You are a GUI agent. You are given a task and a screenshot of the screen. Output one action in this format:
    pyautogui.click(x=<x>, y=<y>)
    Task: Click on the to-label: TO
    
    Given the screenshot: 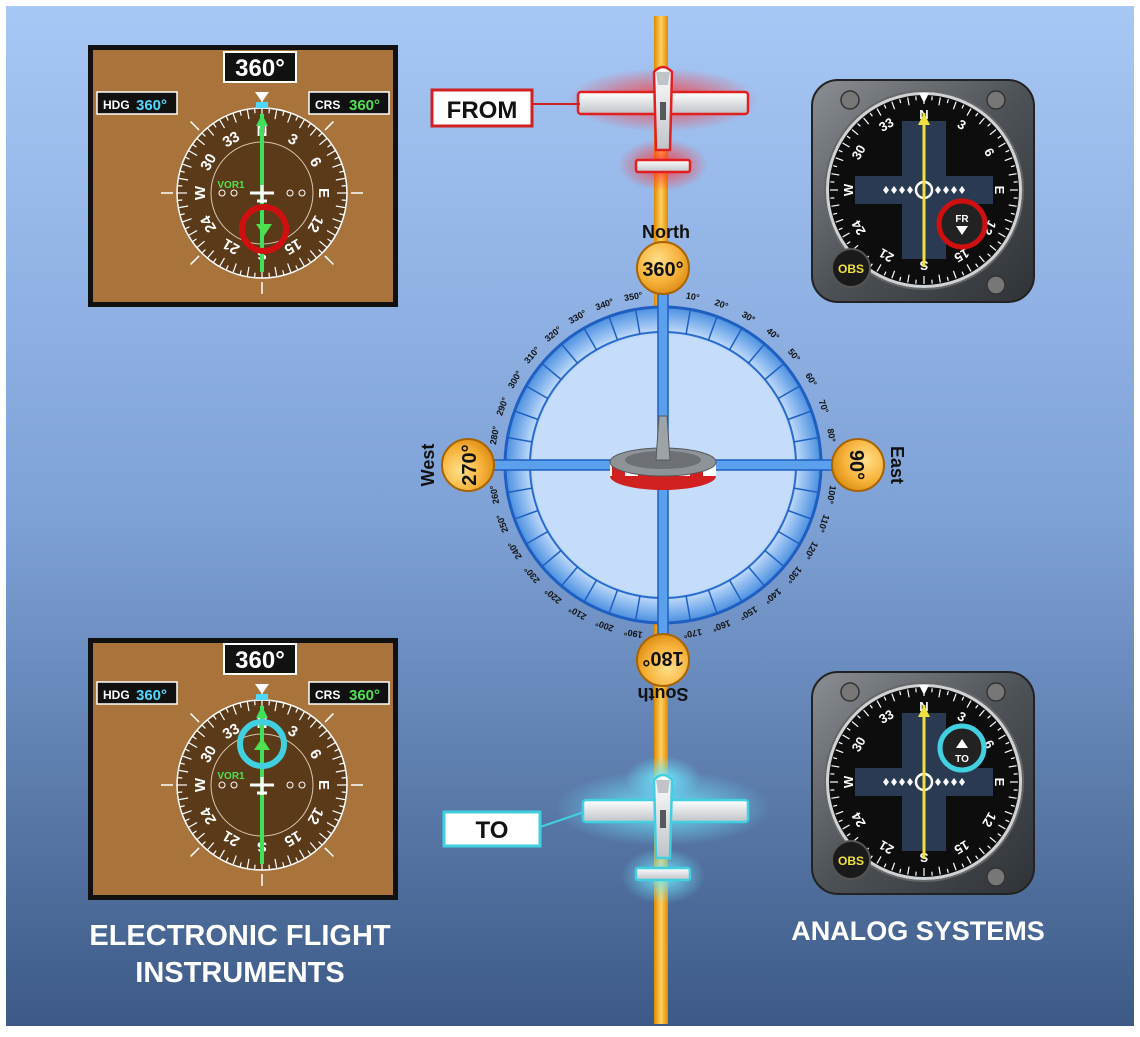 What is the action you would take?
    pyautogui.click(x=492, y=830)
    